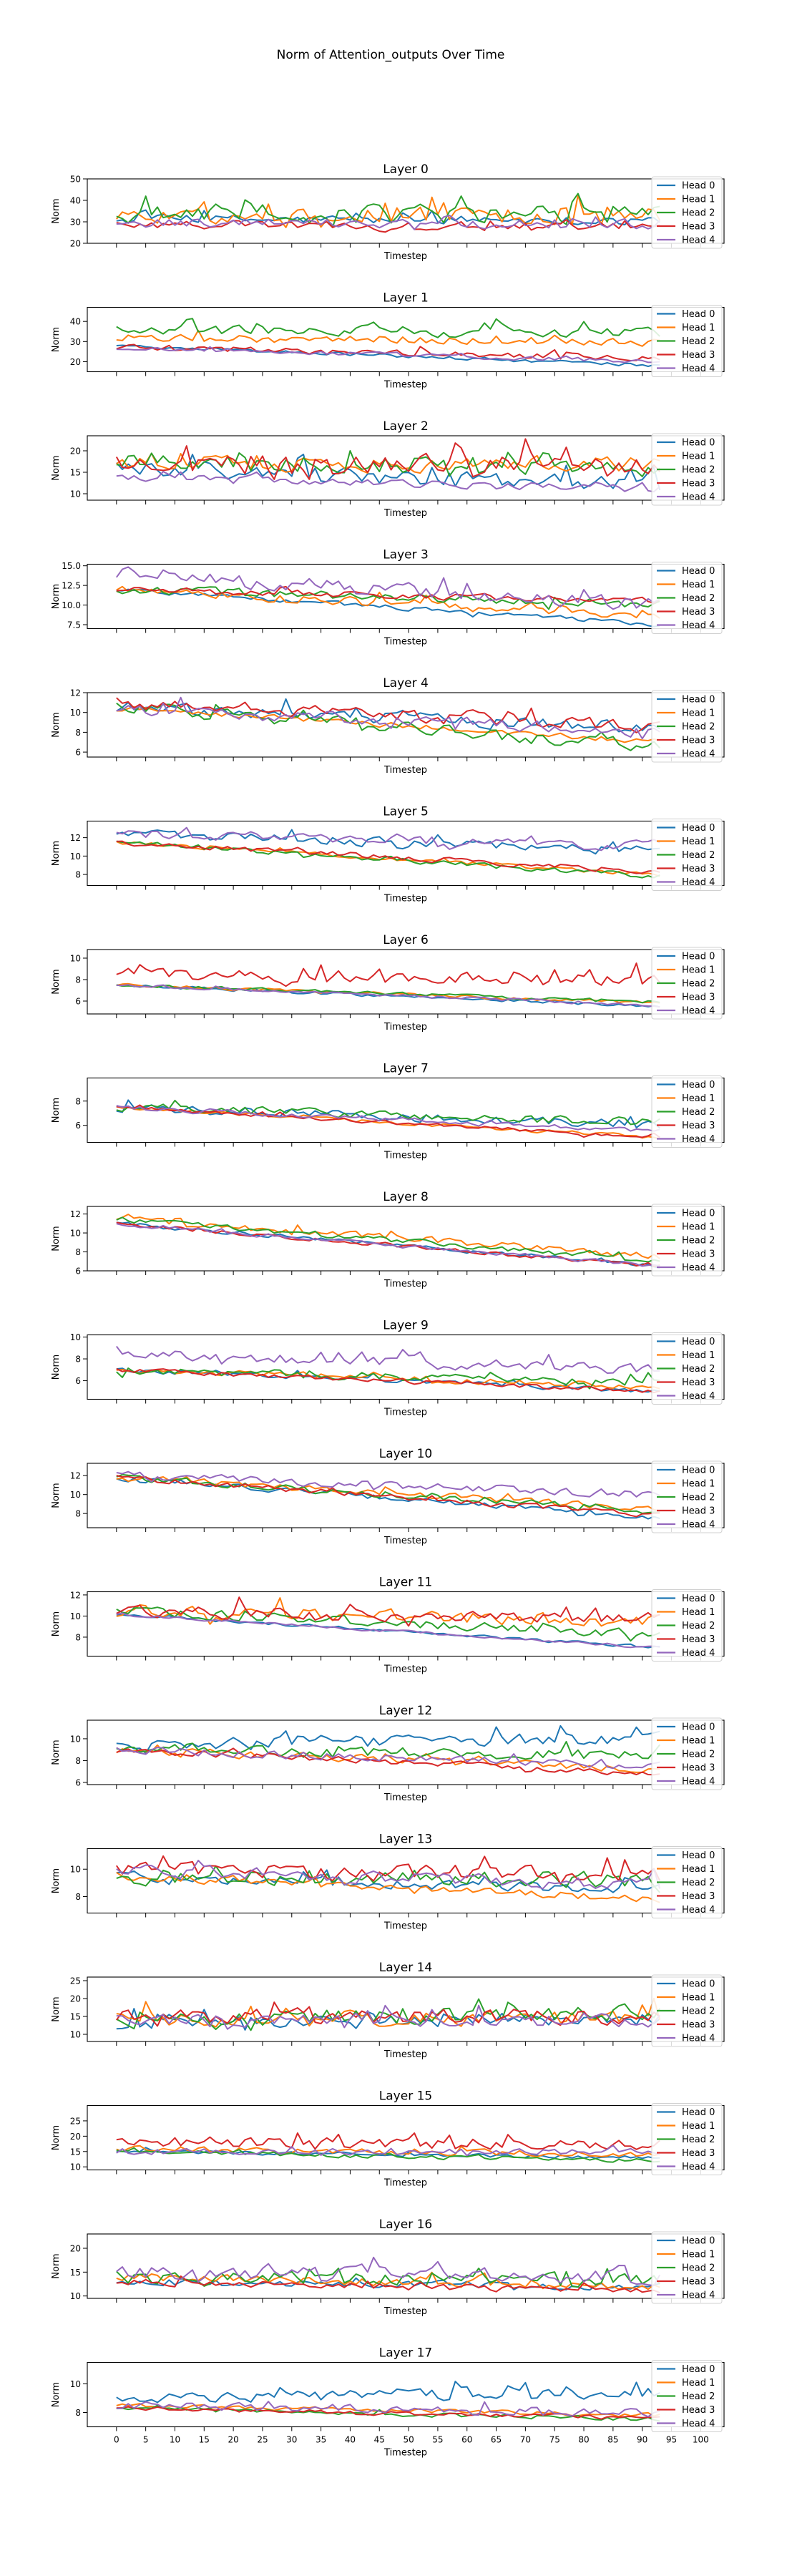 Image resolution: width=787 pixels, height=2576 pixels. I want to click on y-tick-label: 20, so click(75, 452).